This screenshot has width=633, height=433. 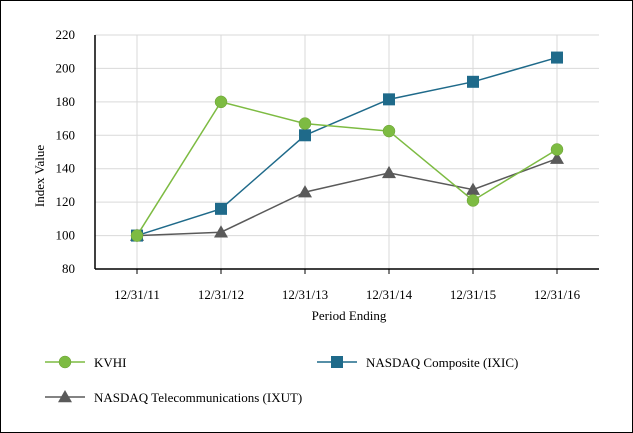 I want to click on y-axis-label: Index Value, so click(x=39, y=176).